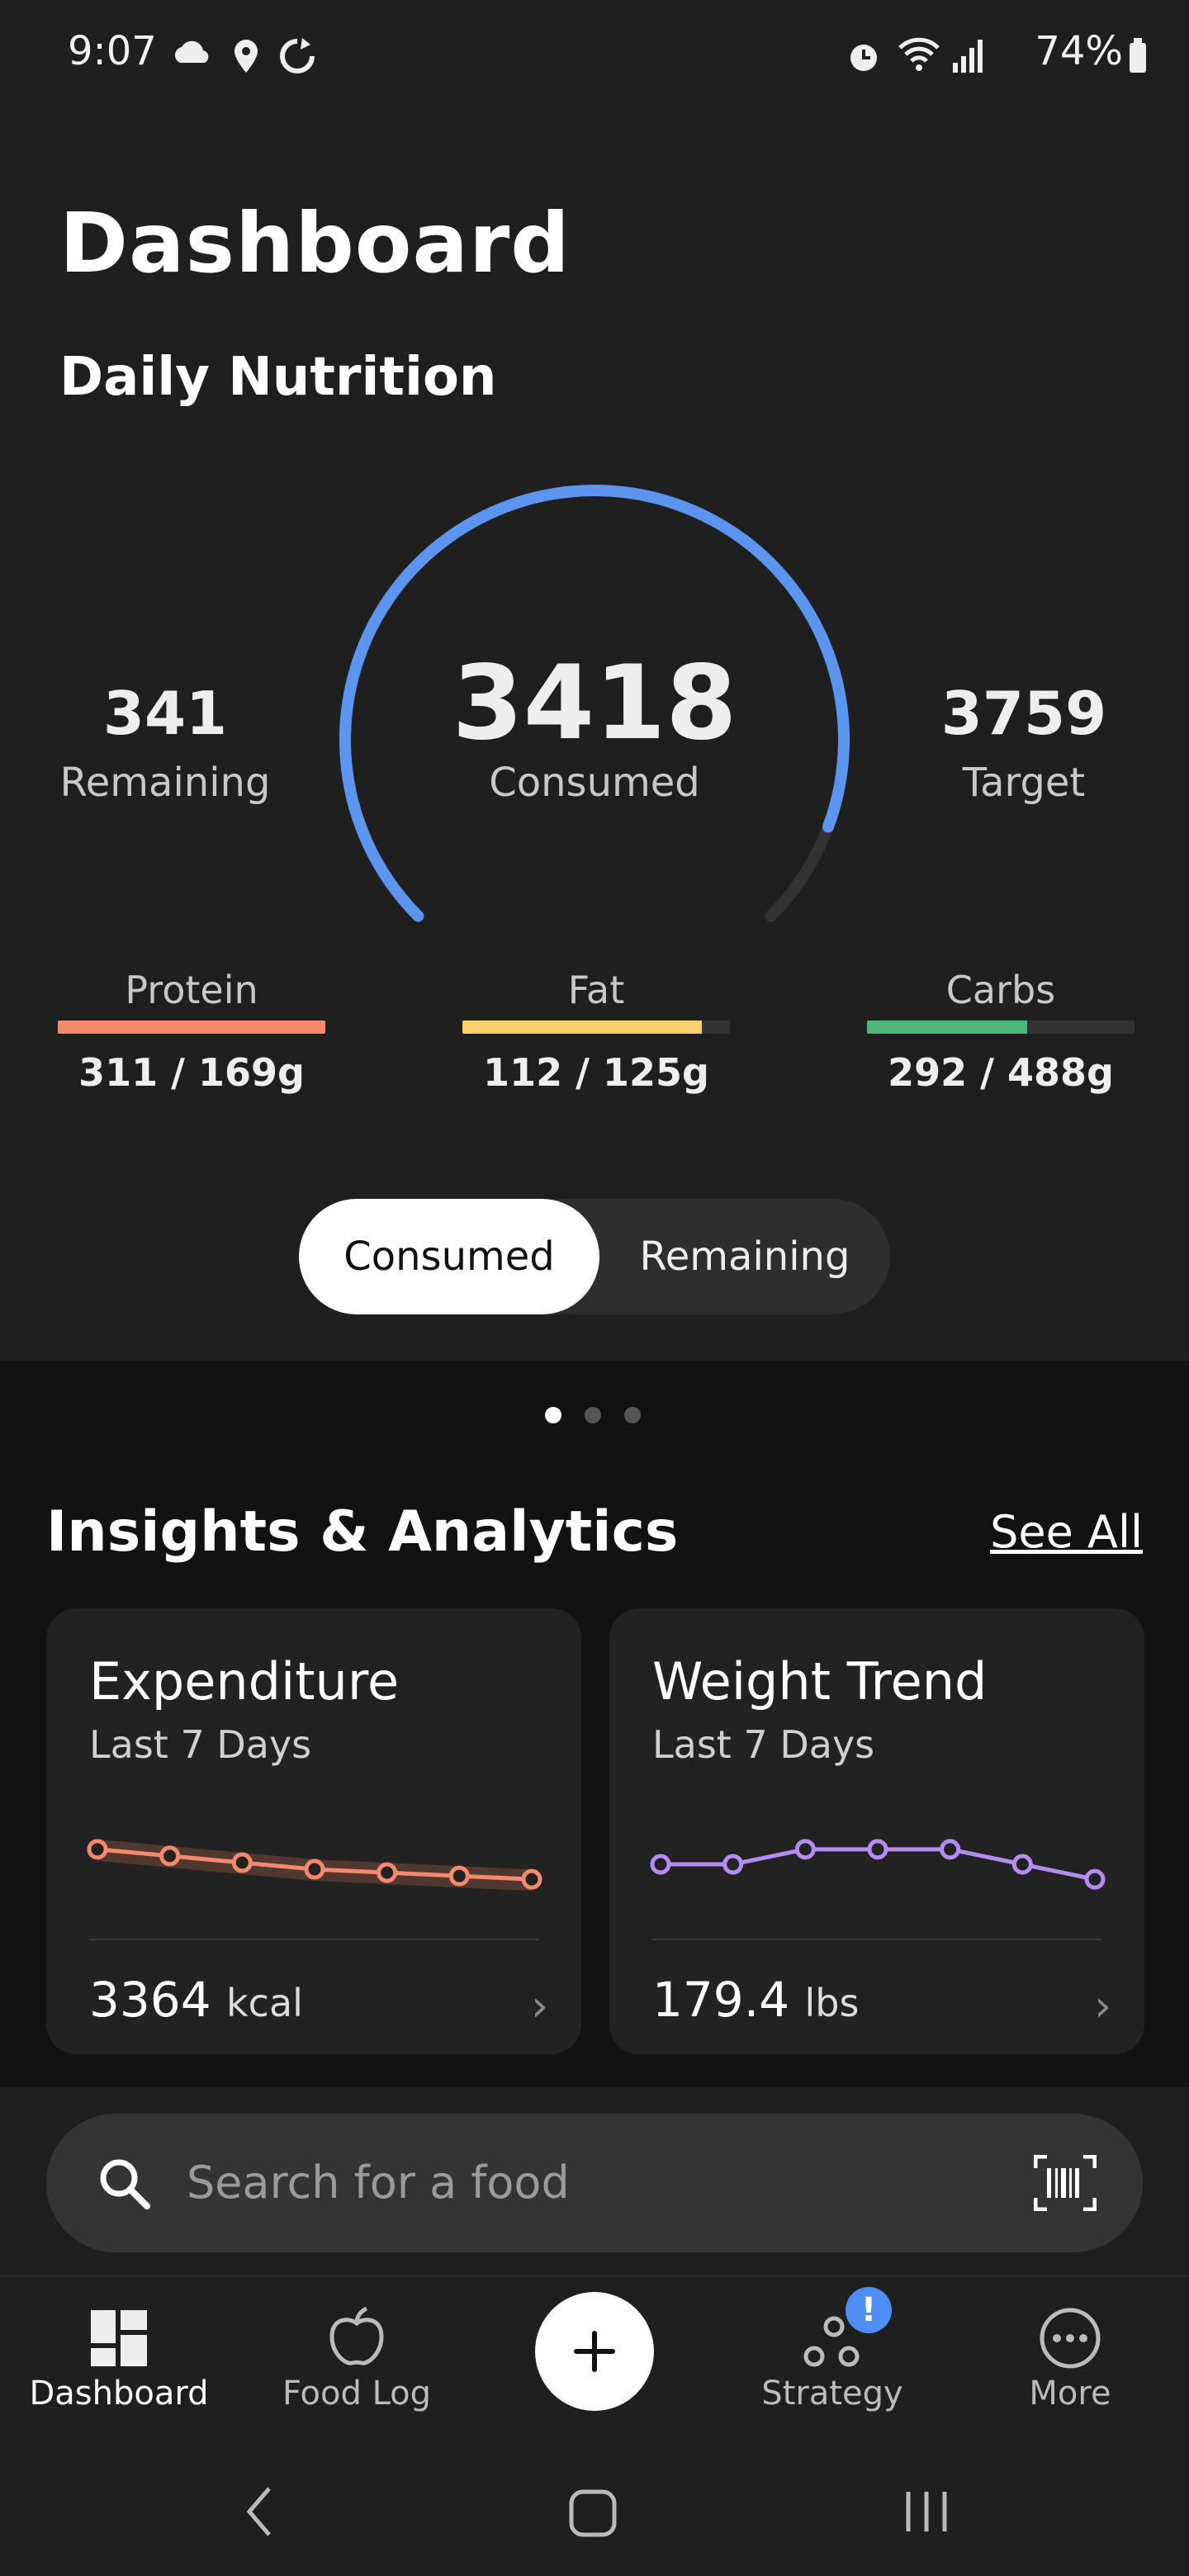 This screenshot has width=1189, height=2576. Describe the element at coordinates (119, 2394) in the screenshot. I see `nav-label: Dashboard` at that location.